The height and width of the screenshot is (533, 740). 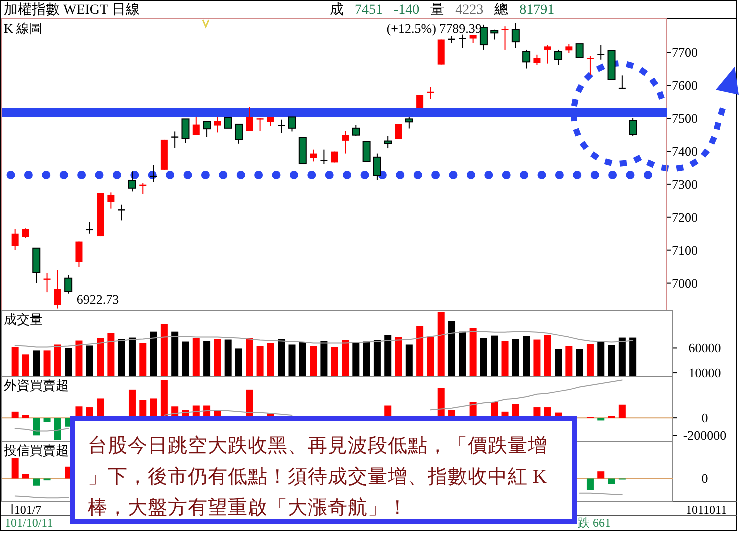 What do you see at coordinates (705, 373) in the screenshot?
I see `y-tick-label: 10000` at bounding box center [705, 373].